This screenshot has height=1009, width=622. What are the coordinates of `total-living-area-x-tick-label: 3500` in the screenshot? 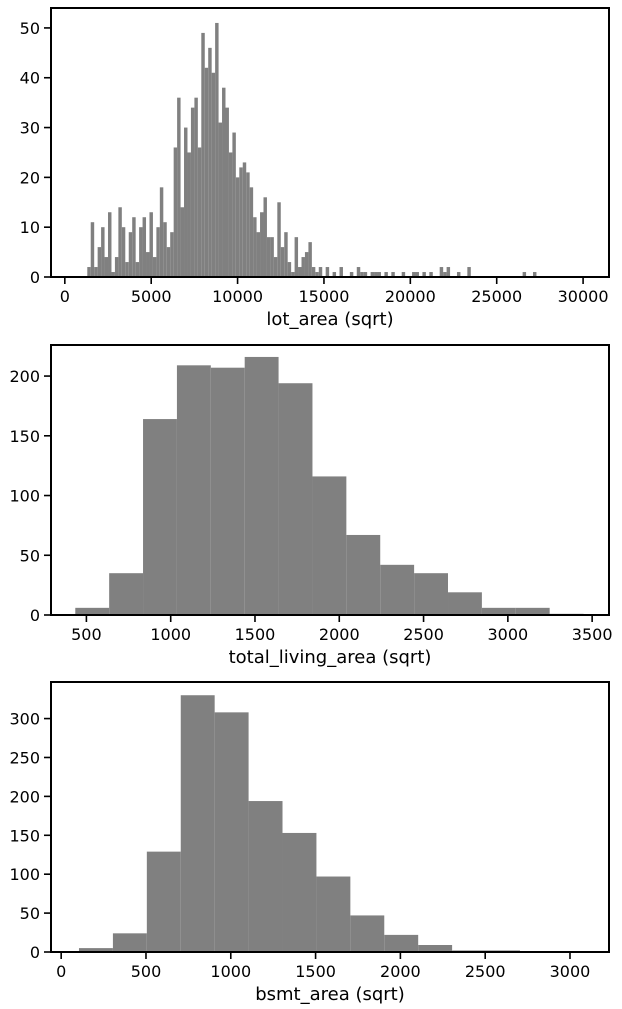 It's located at (592, 634).